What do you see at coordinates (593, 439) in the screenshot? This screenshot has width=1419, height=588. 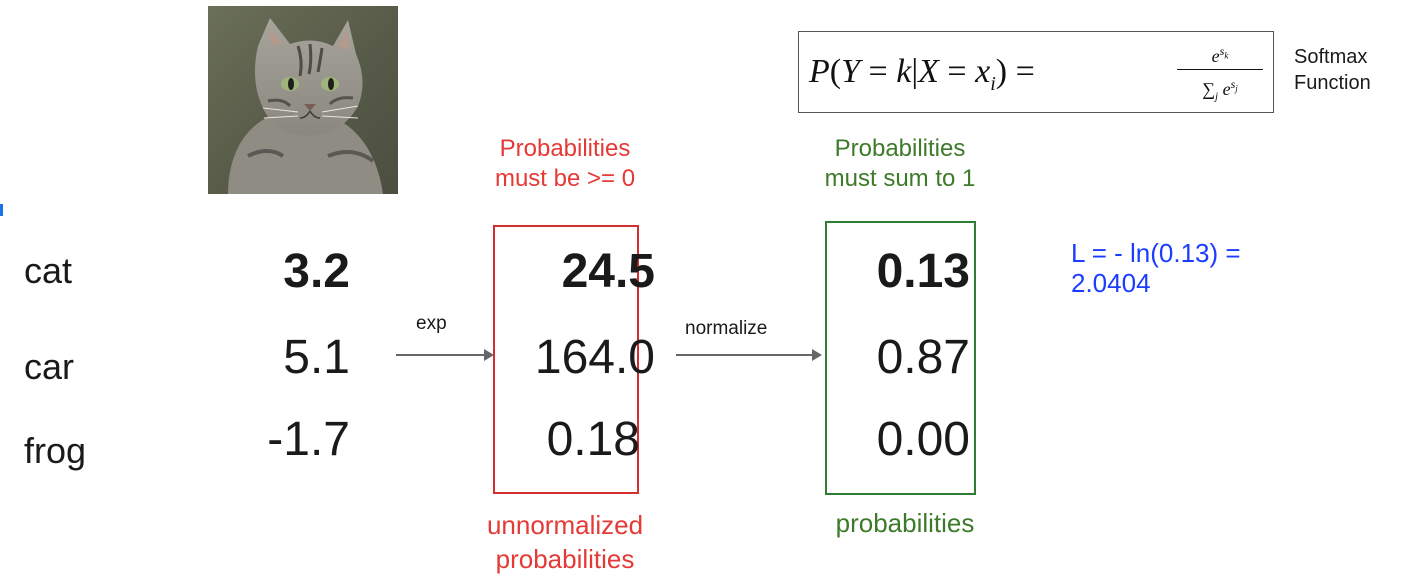 I see `unnormalized-frog: 0.18` at bounding box center [593, 439].